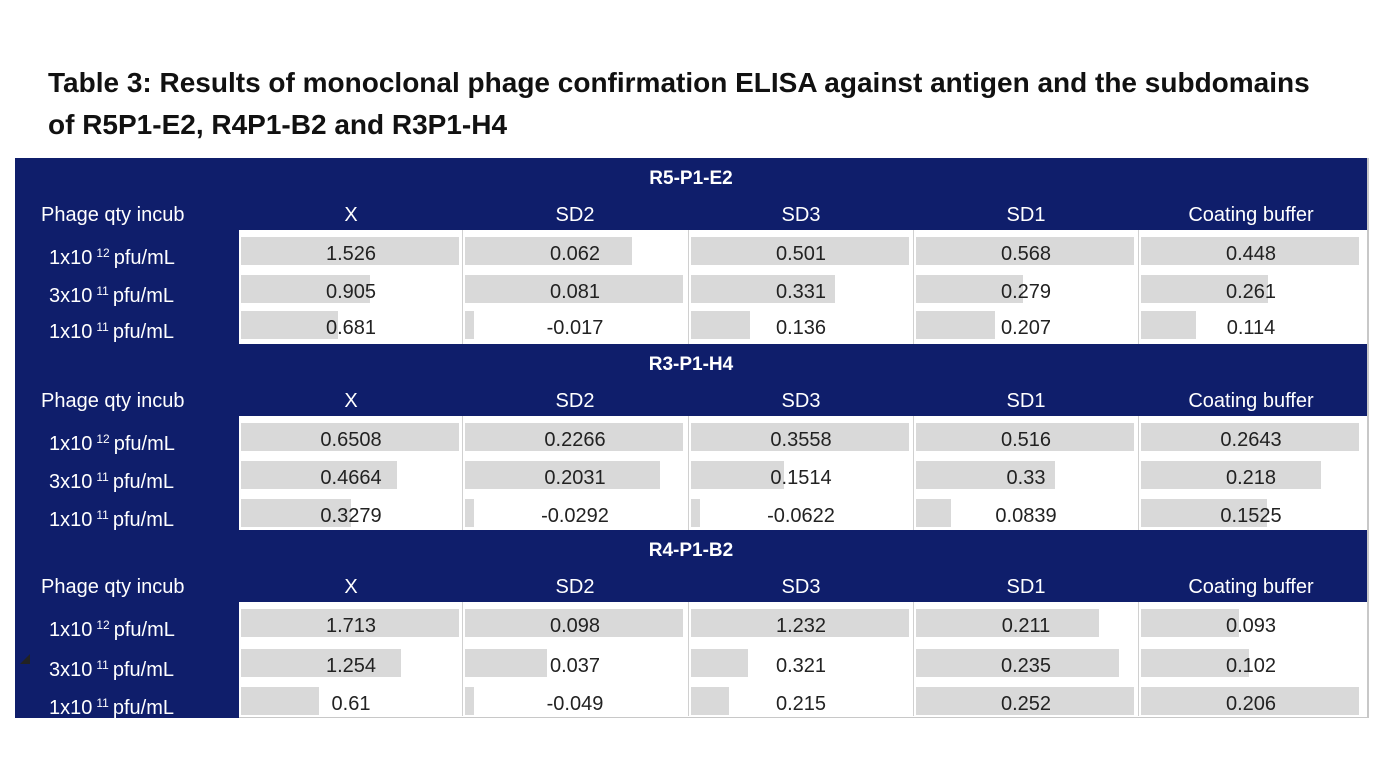 This screenshot has width=1376, height=774. Describe the element at coordinates (1251, 254) in the screenshot. I see `cell-value: 0.448` at that location.